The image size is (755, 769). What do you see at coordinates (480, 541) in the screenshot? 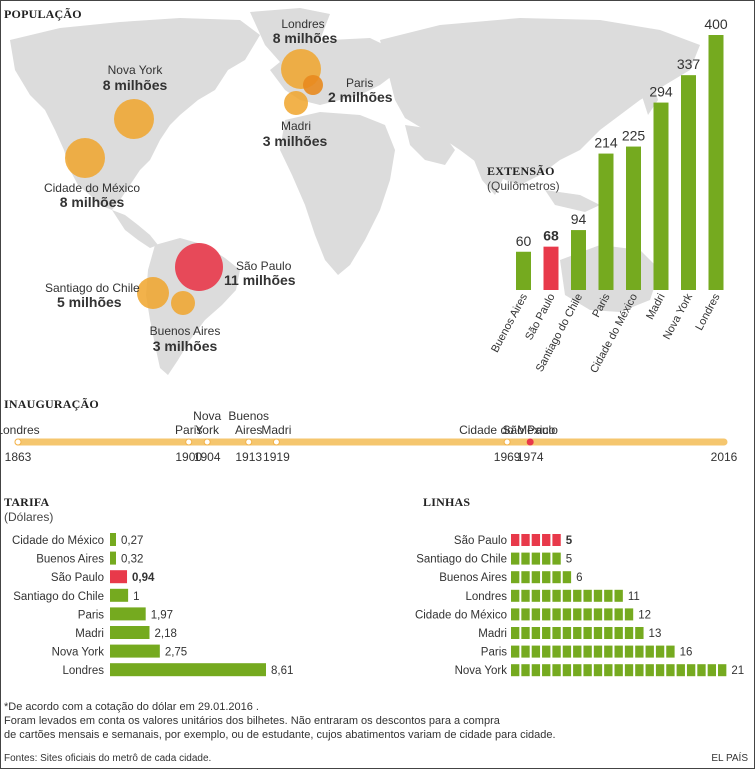
I see `tick-linhas-sao-paulo: São Paulo` at bounding box center [480, 541].